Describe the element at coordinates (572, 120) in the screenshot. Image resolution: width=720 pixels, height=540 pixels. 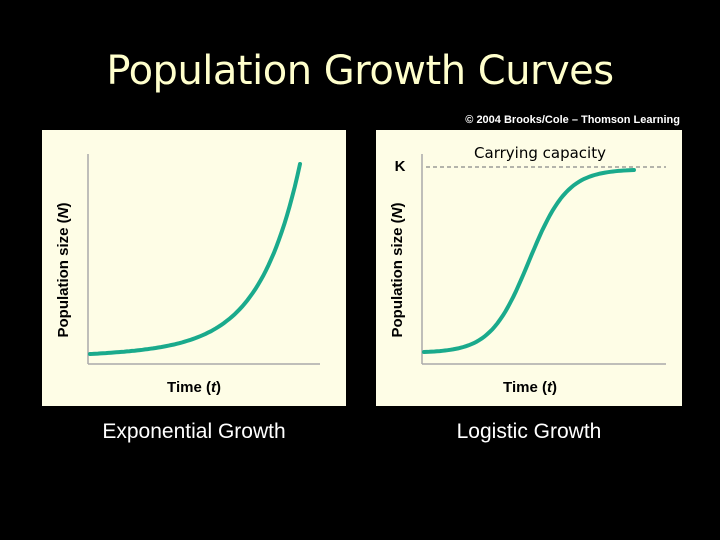
I see `copyright-notice: © 2004 Brooks/Cole – Thomson Learning` at that location.